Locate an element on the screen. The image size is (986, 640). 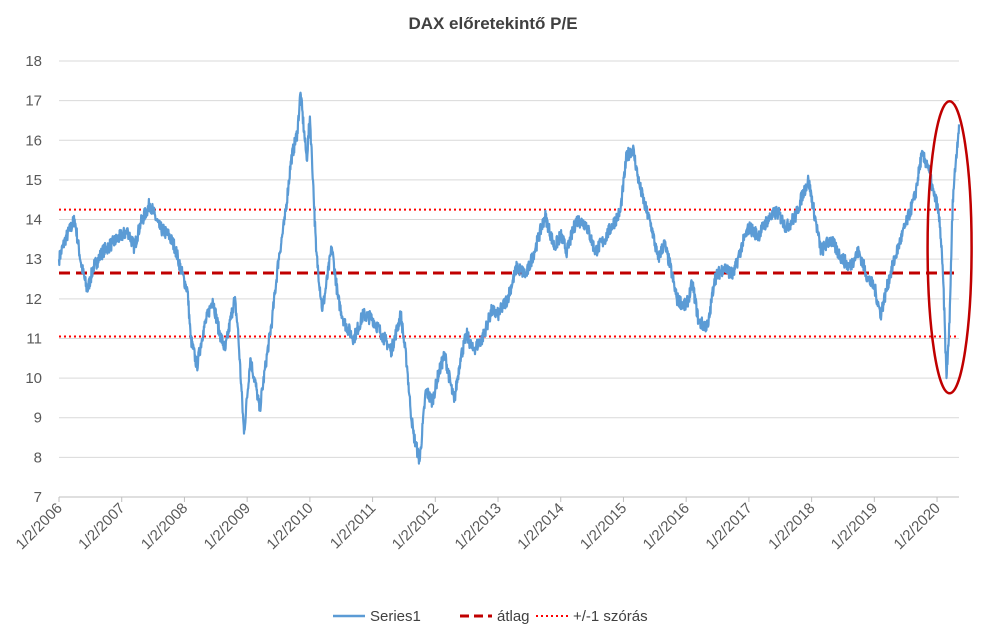
x-tick-label: 1/2/2012 is located at coordinates (415, 526).